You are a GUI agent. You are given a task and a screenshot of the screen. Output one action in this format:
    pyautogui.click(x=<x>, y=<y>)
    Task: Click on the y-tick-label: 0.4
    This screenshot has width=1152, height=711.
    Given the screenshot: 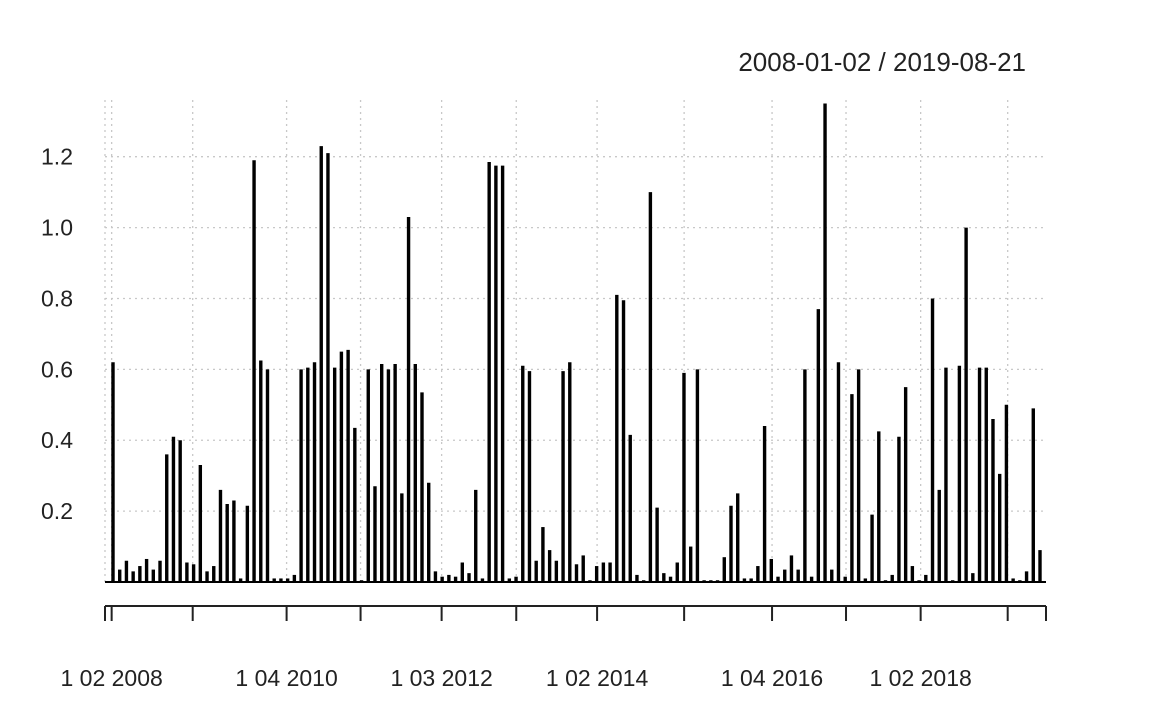 What is the action you would take?
    pyautogui.click(x=57, y=440)
    